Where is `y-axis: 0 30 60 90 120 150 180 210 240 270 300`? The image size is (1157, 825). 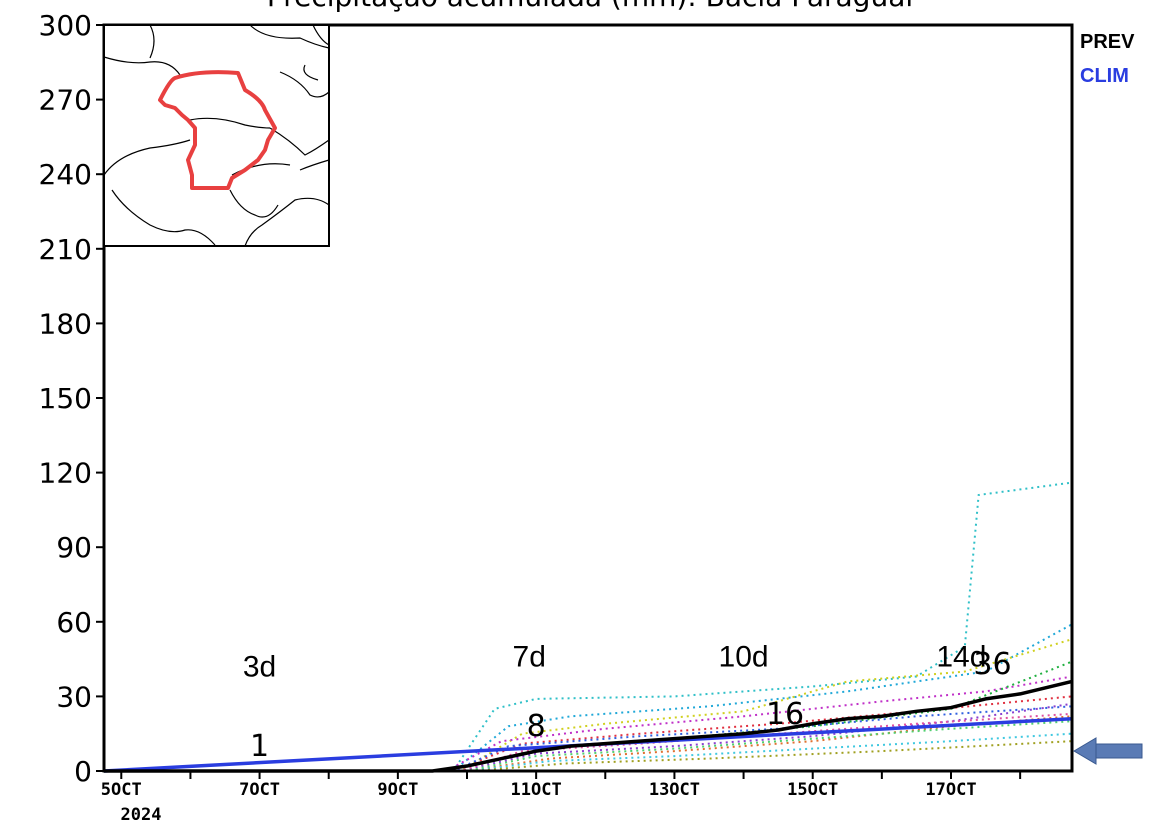 y-axis: 0 30 60 90 120 150 180 210 240 270 300 is located at coordinates (71, 398).